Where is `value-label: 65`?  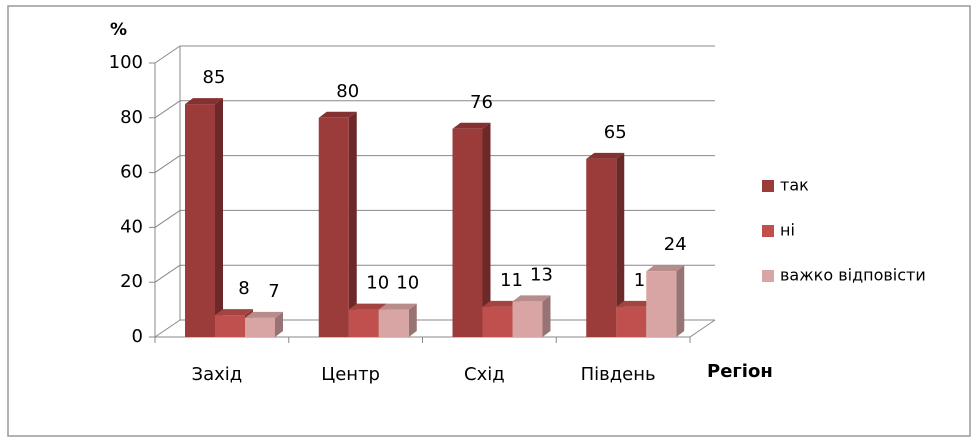
value-label: 65 is located at coordinates (615, 132).